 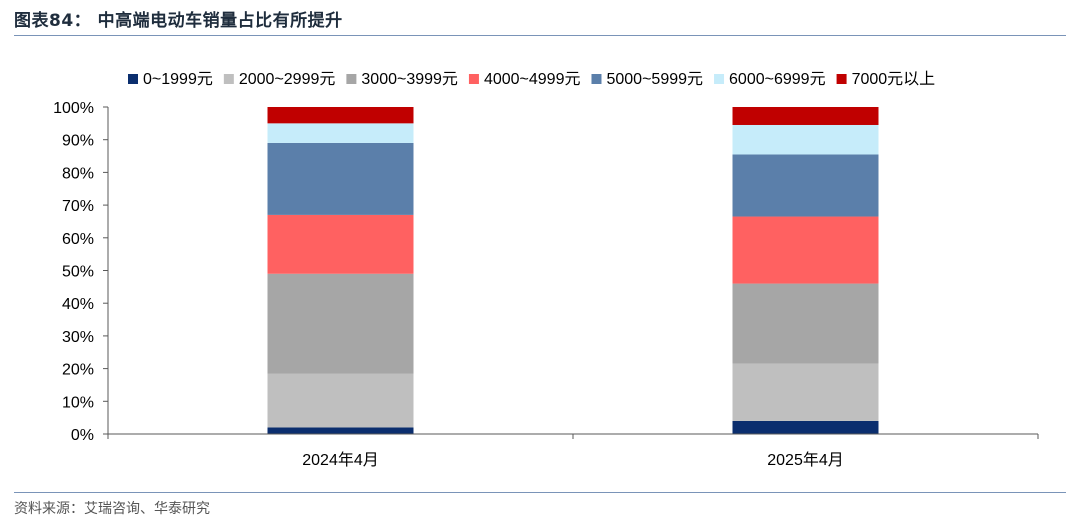 I want to click on source-note: 资料来源：艾瑞咨询、华泰研究, so click(x=112, y=509).